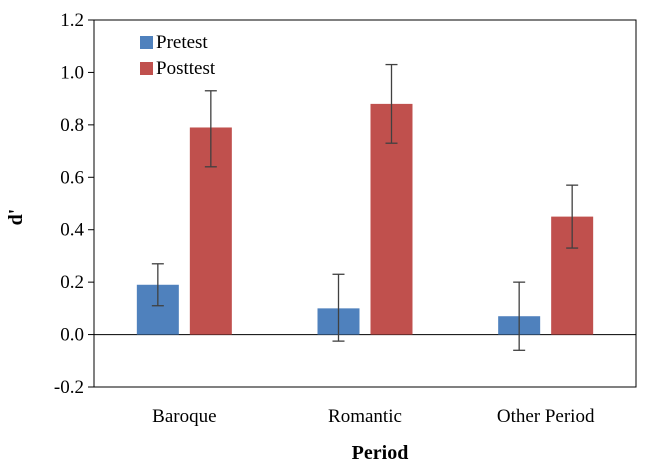 The height and width of the screenshot is (461, 652). What do you see at coordinates (178, 55) in the screenshot?
I see `legend: Pretest Posttest` at bounding box center [178, 55].